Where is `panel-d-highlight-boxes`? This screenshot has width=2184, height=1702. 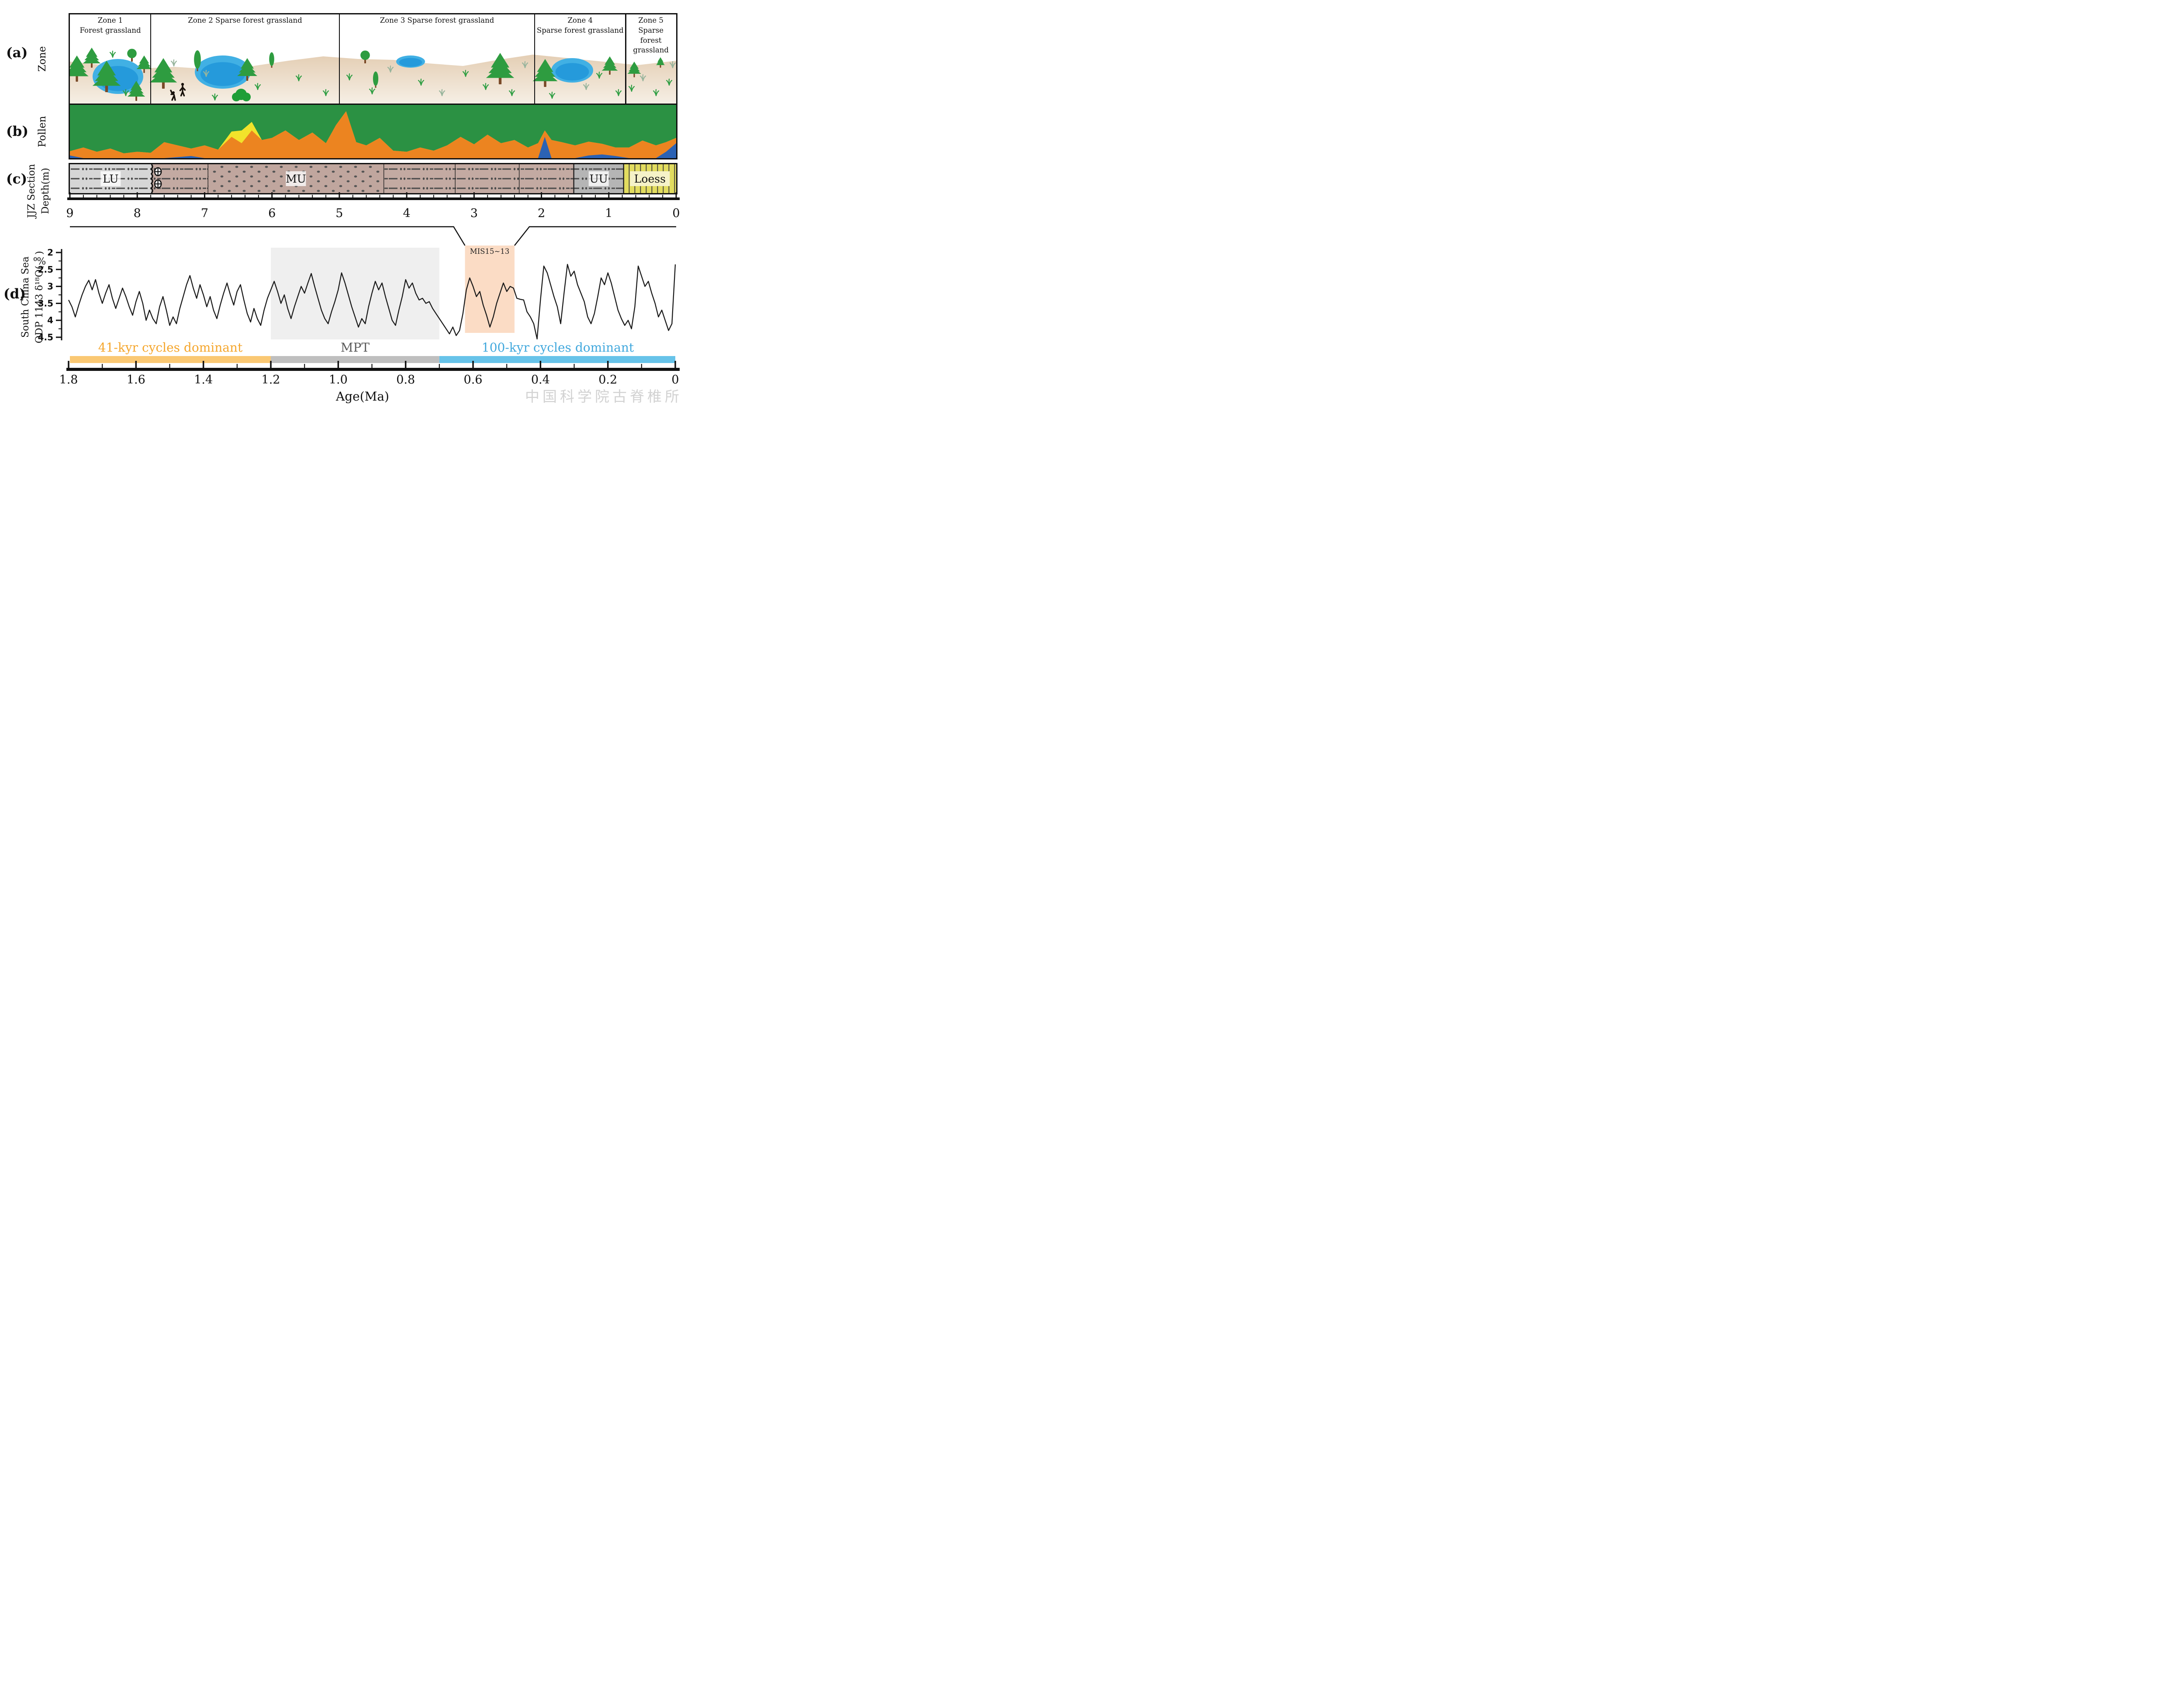
panel-d-highlight-boxes is located at coordinates (393, 292).